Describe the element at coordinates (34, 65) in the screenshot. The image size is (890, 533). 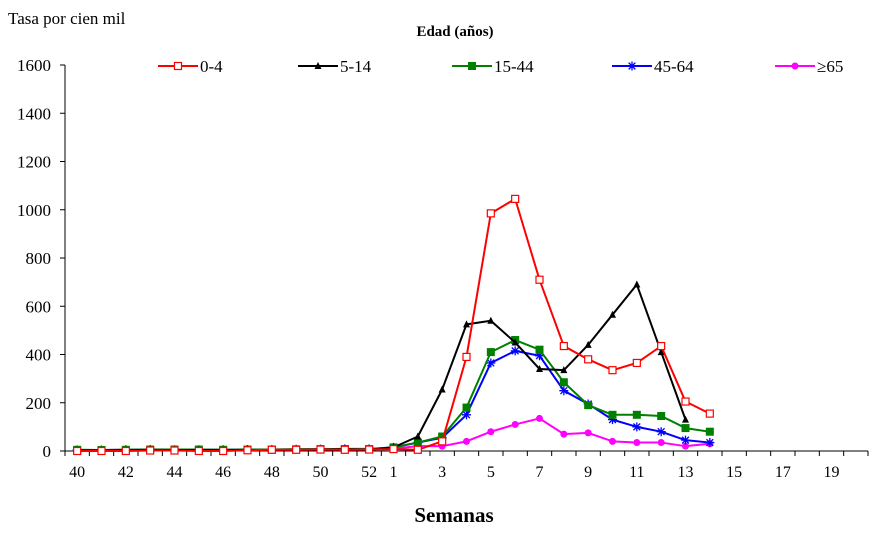
I see `y-tick-label: 1600` at that location.